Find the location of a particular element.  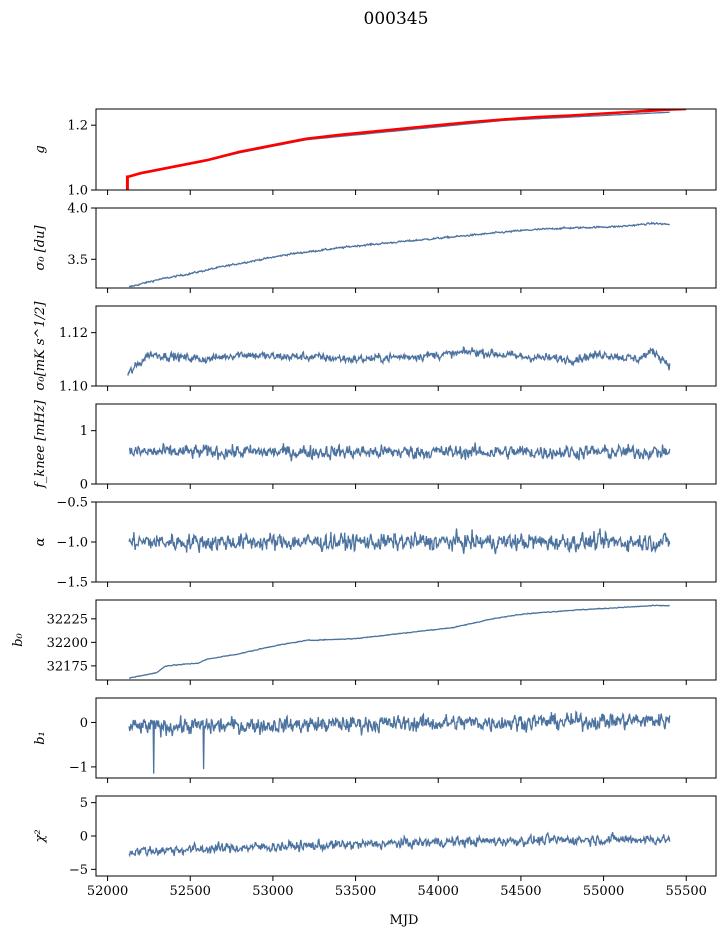

panel-fknee: 0 1 f_knee [mHz] is located at coordinates (375, 446).